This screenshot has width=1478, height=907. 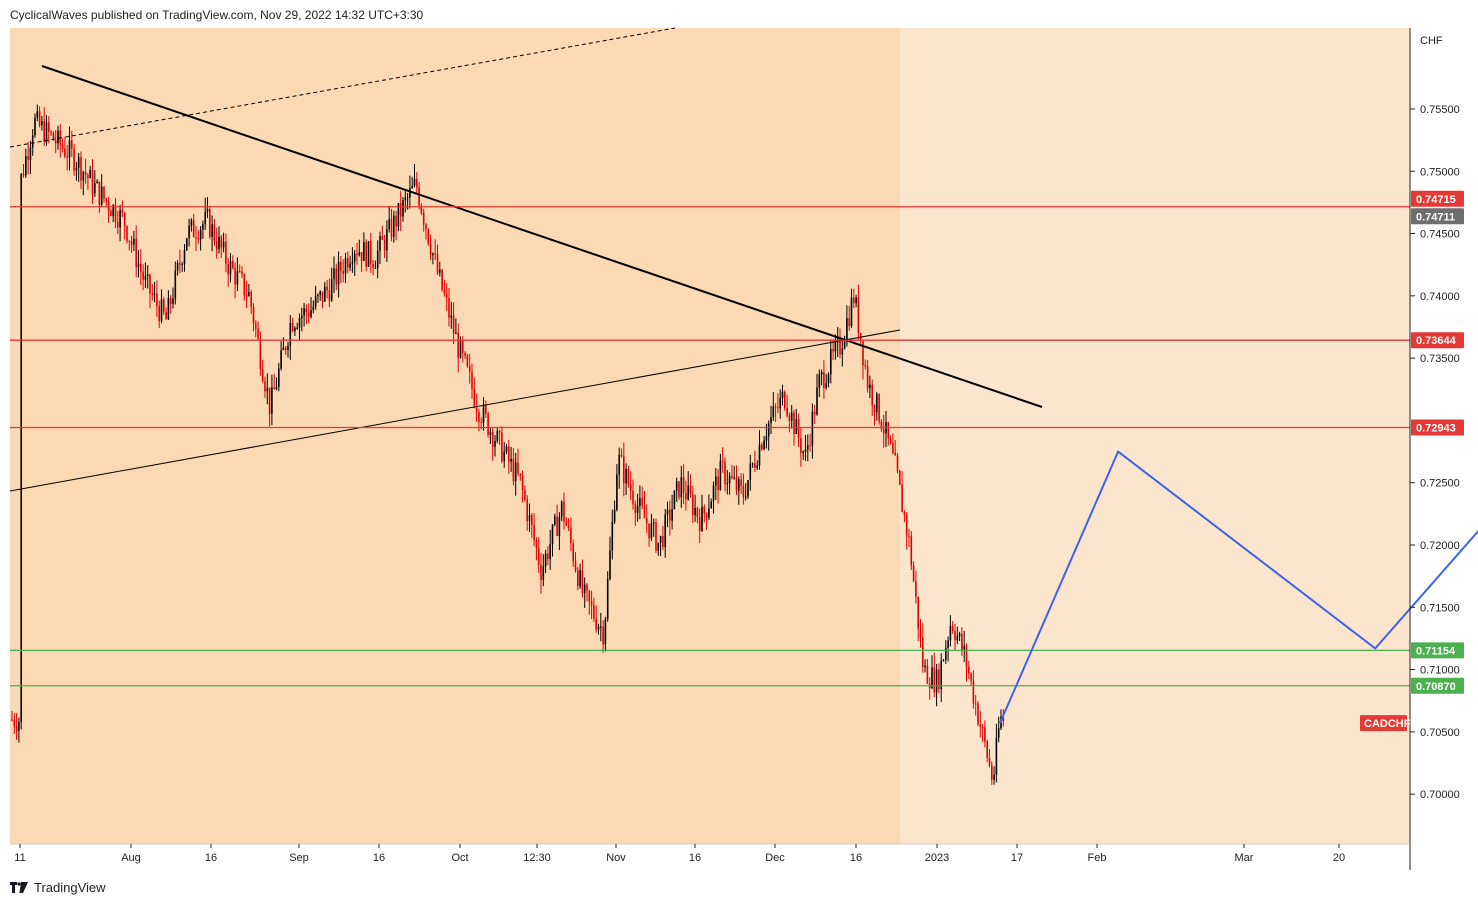 I want to click on symbol-tag-box, so click(x=1383, y=723).